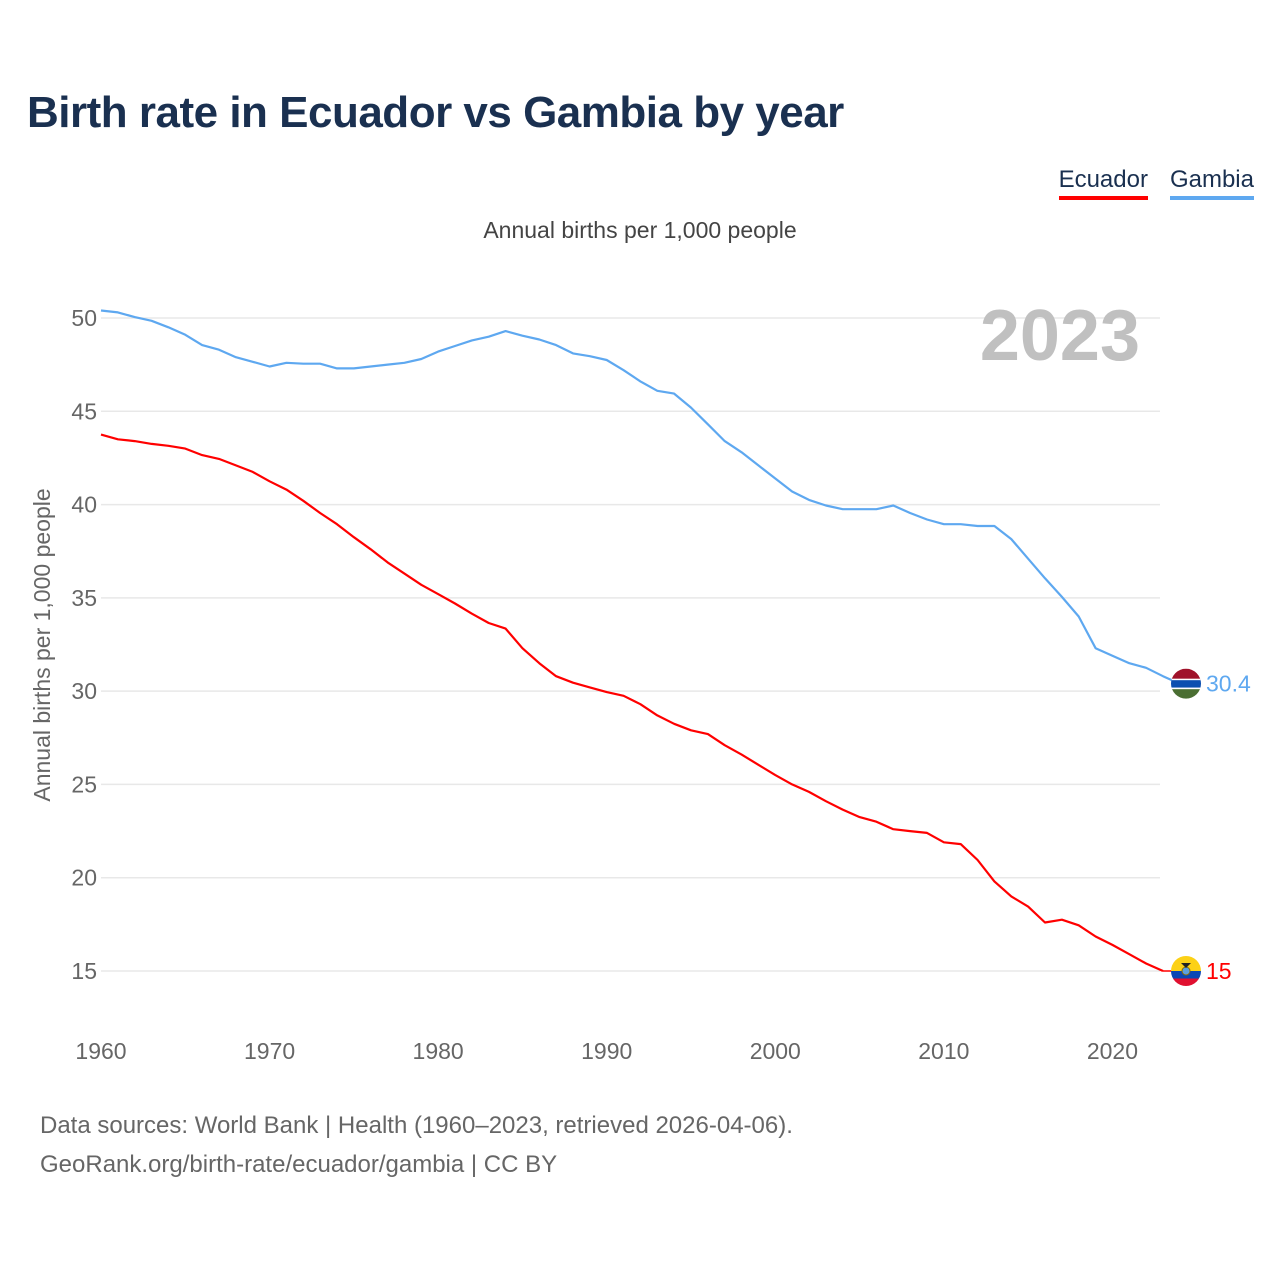  I want to click on flag-gambia-icon, so click(1186, 683).